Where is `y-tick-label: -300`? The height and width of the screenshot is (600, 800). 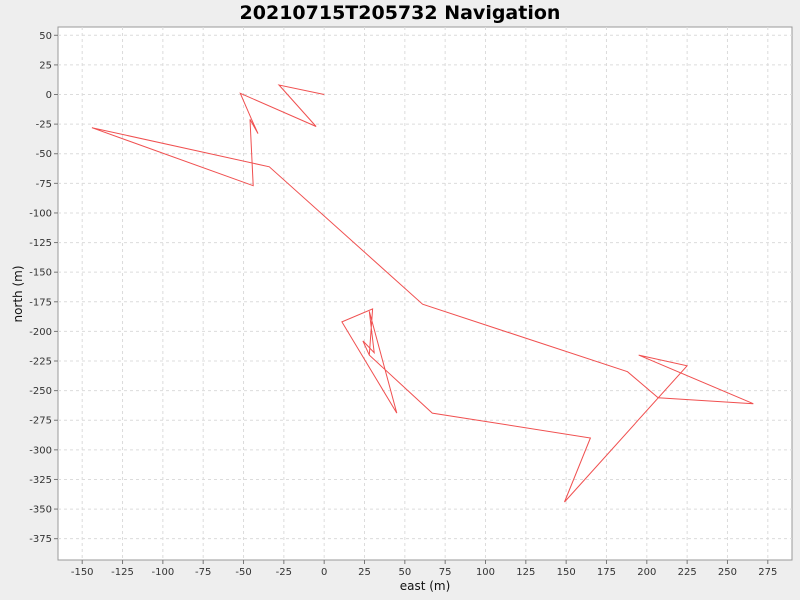
y-tick-label: -300 is located at coordinates (40, 450).